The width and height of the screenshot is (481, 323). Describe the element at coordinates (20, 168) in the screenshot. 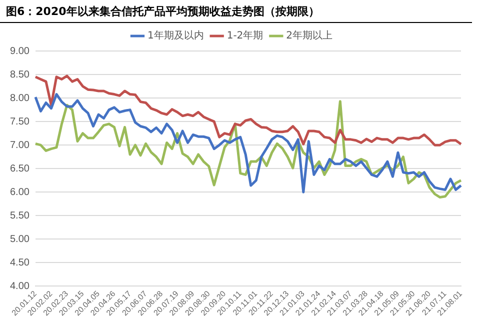

I see `y-tick-label: 6.50` at that location.